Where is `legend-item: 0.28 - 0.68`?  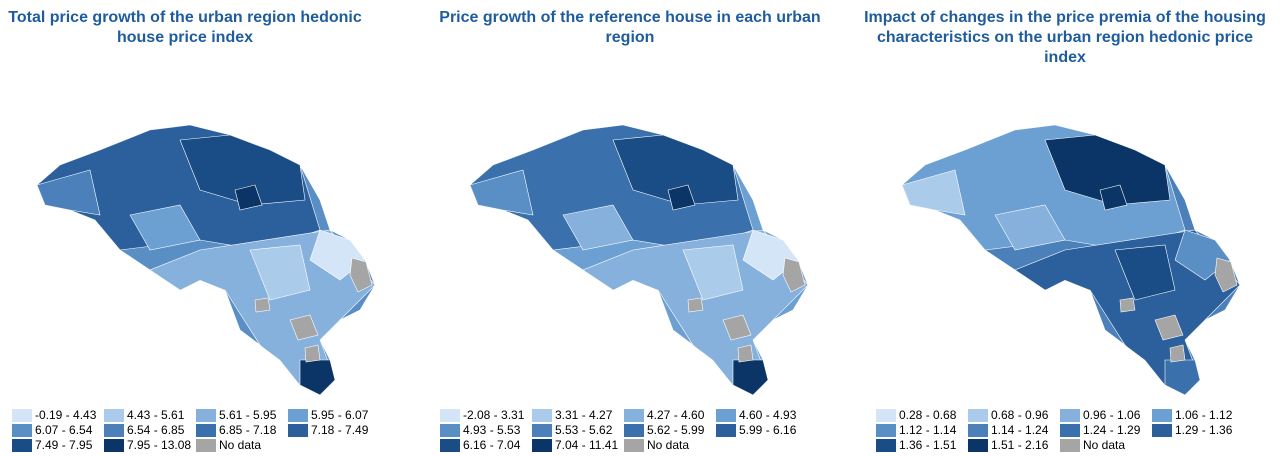 legend-item: 0.28 - 0.68 is located at coordinates (922, 415).